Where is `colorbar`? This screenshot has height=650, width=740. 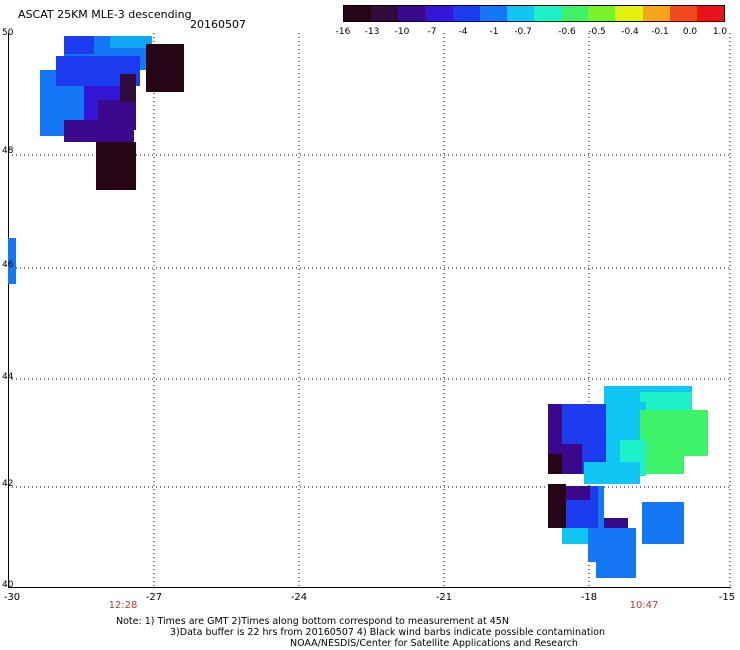 colorbar is located at coordinates (534, 13).